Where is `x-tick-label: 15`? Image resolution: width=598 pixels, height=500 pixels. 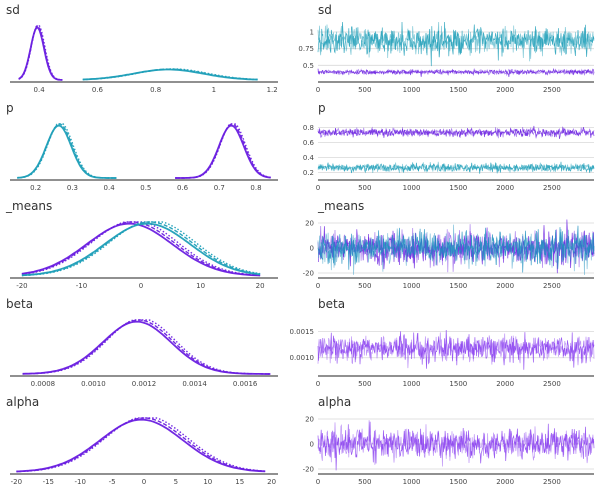
x-tick-label: 15 is located at coordinates (239, 482).